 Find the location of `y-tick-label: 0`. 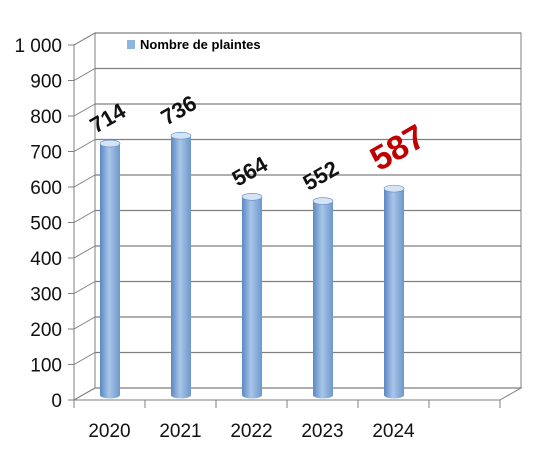

y-tick-label: 0 is located at coordinates (56, 401).